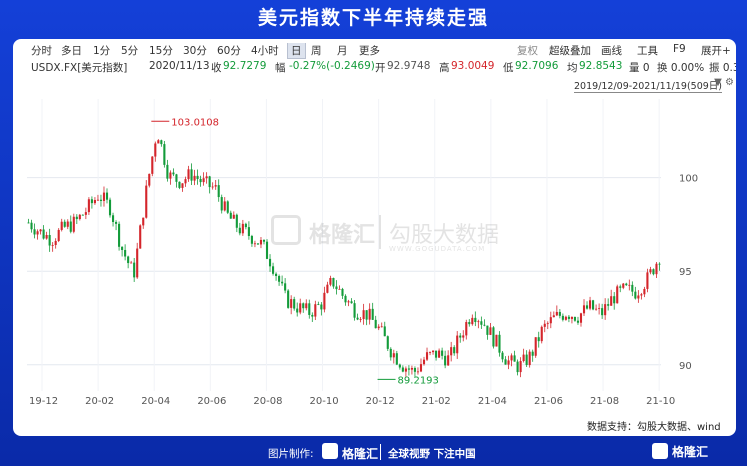  Describe the element at coordinates (639, 68) in the screenshot. I see `volume-value: 量 0` at that location.